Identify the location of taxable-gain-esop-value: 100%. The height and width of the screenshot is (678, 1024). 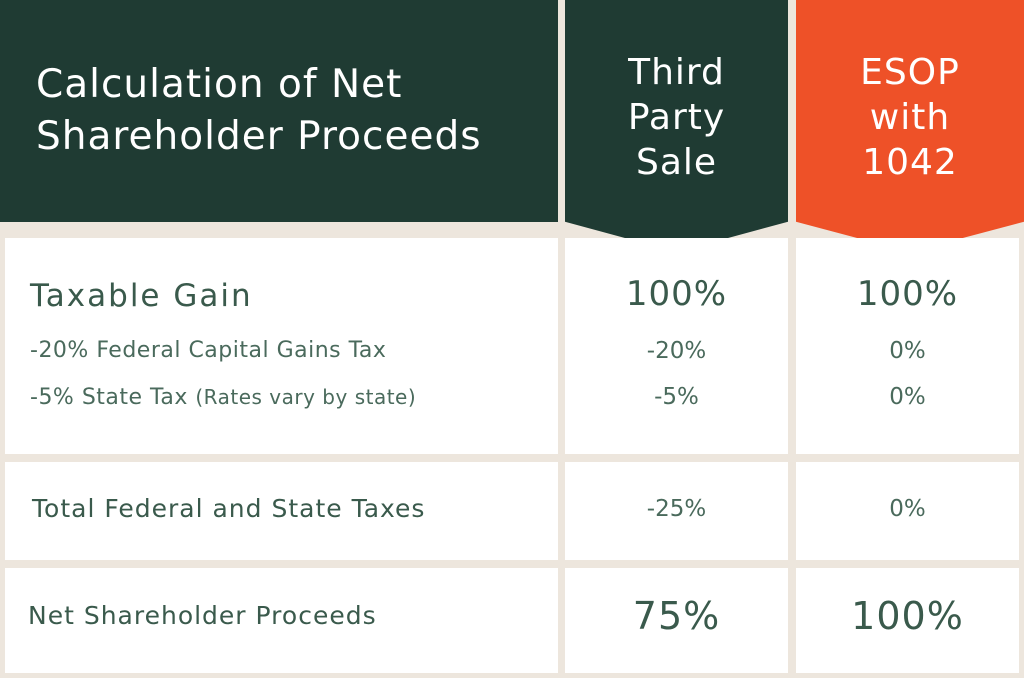
(907, 294).